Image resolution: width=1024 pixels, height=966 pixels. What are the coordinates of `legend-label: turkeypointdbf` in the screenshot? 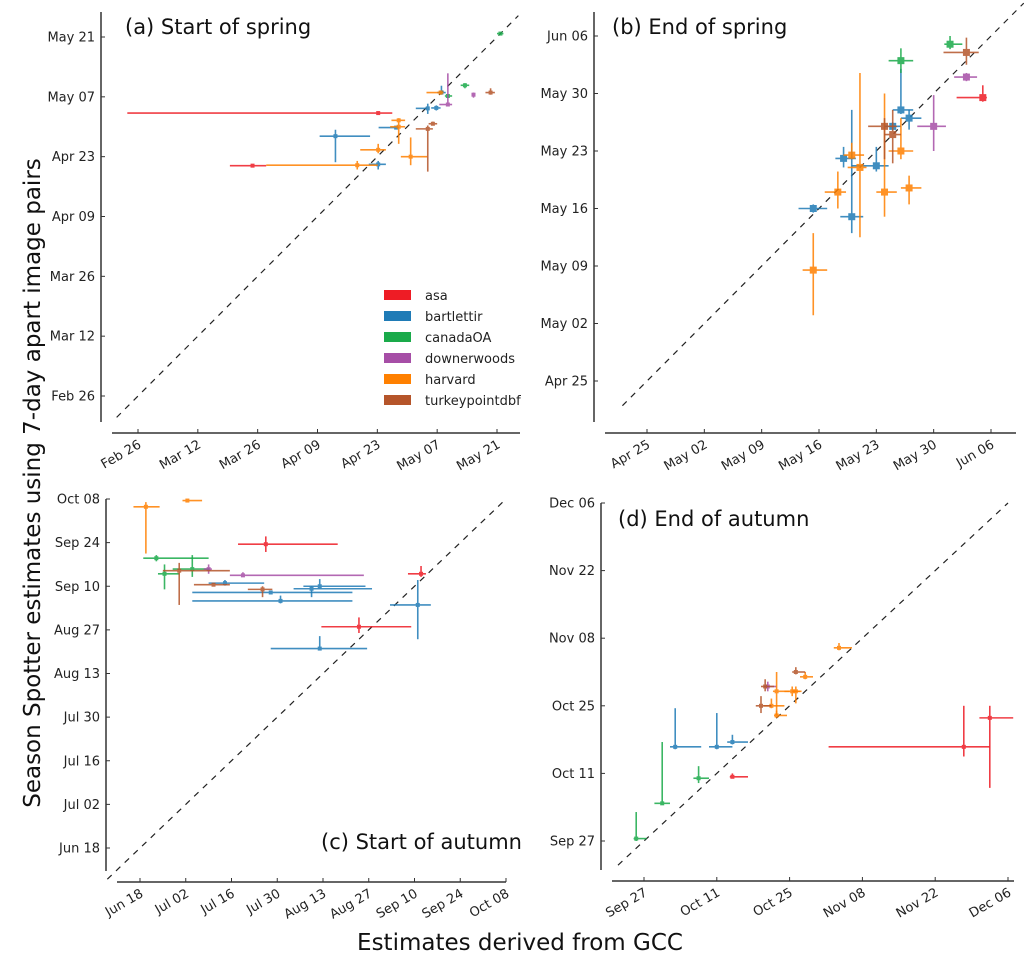 It's located at (473, 401).